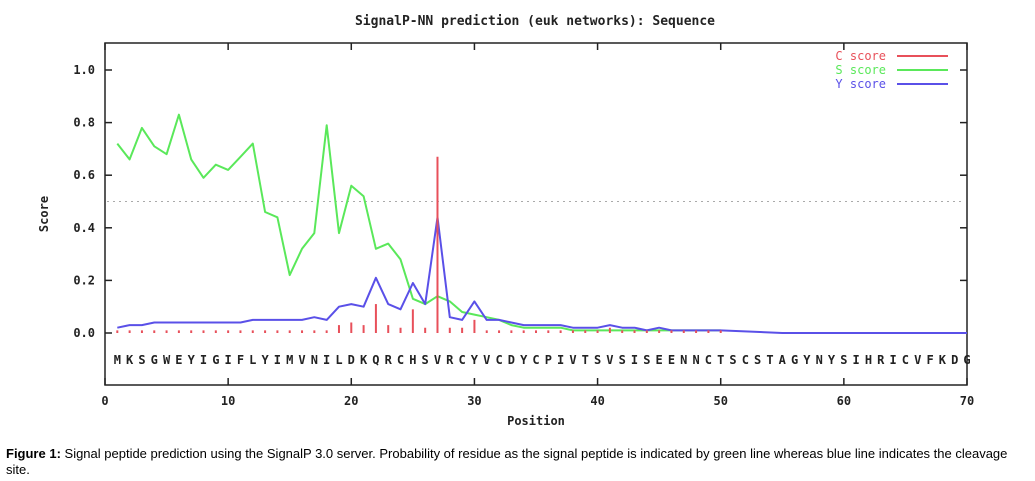 The width and height of the screenshot is (1035, 481). Describe the element at coordinates (44, 214) in the screenshot. I see `y-axis-label: Score` at that location.